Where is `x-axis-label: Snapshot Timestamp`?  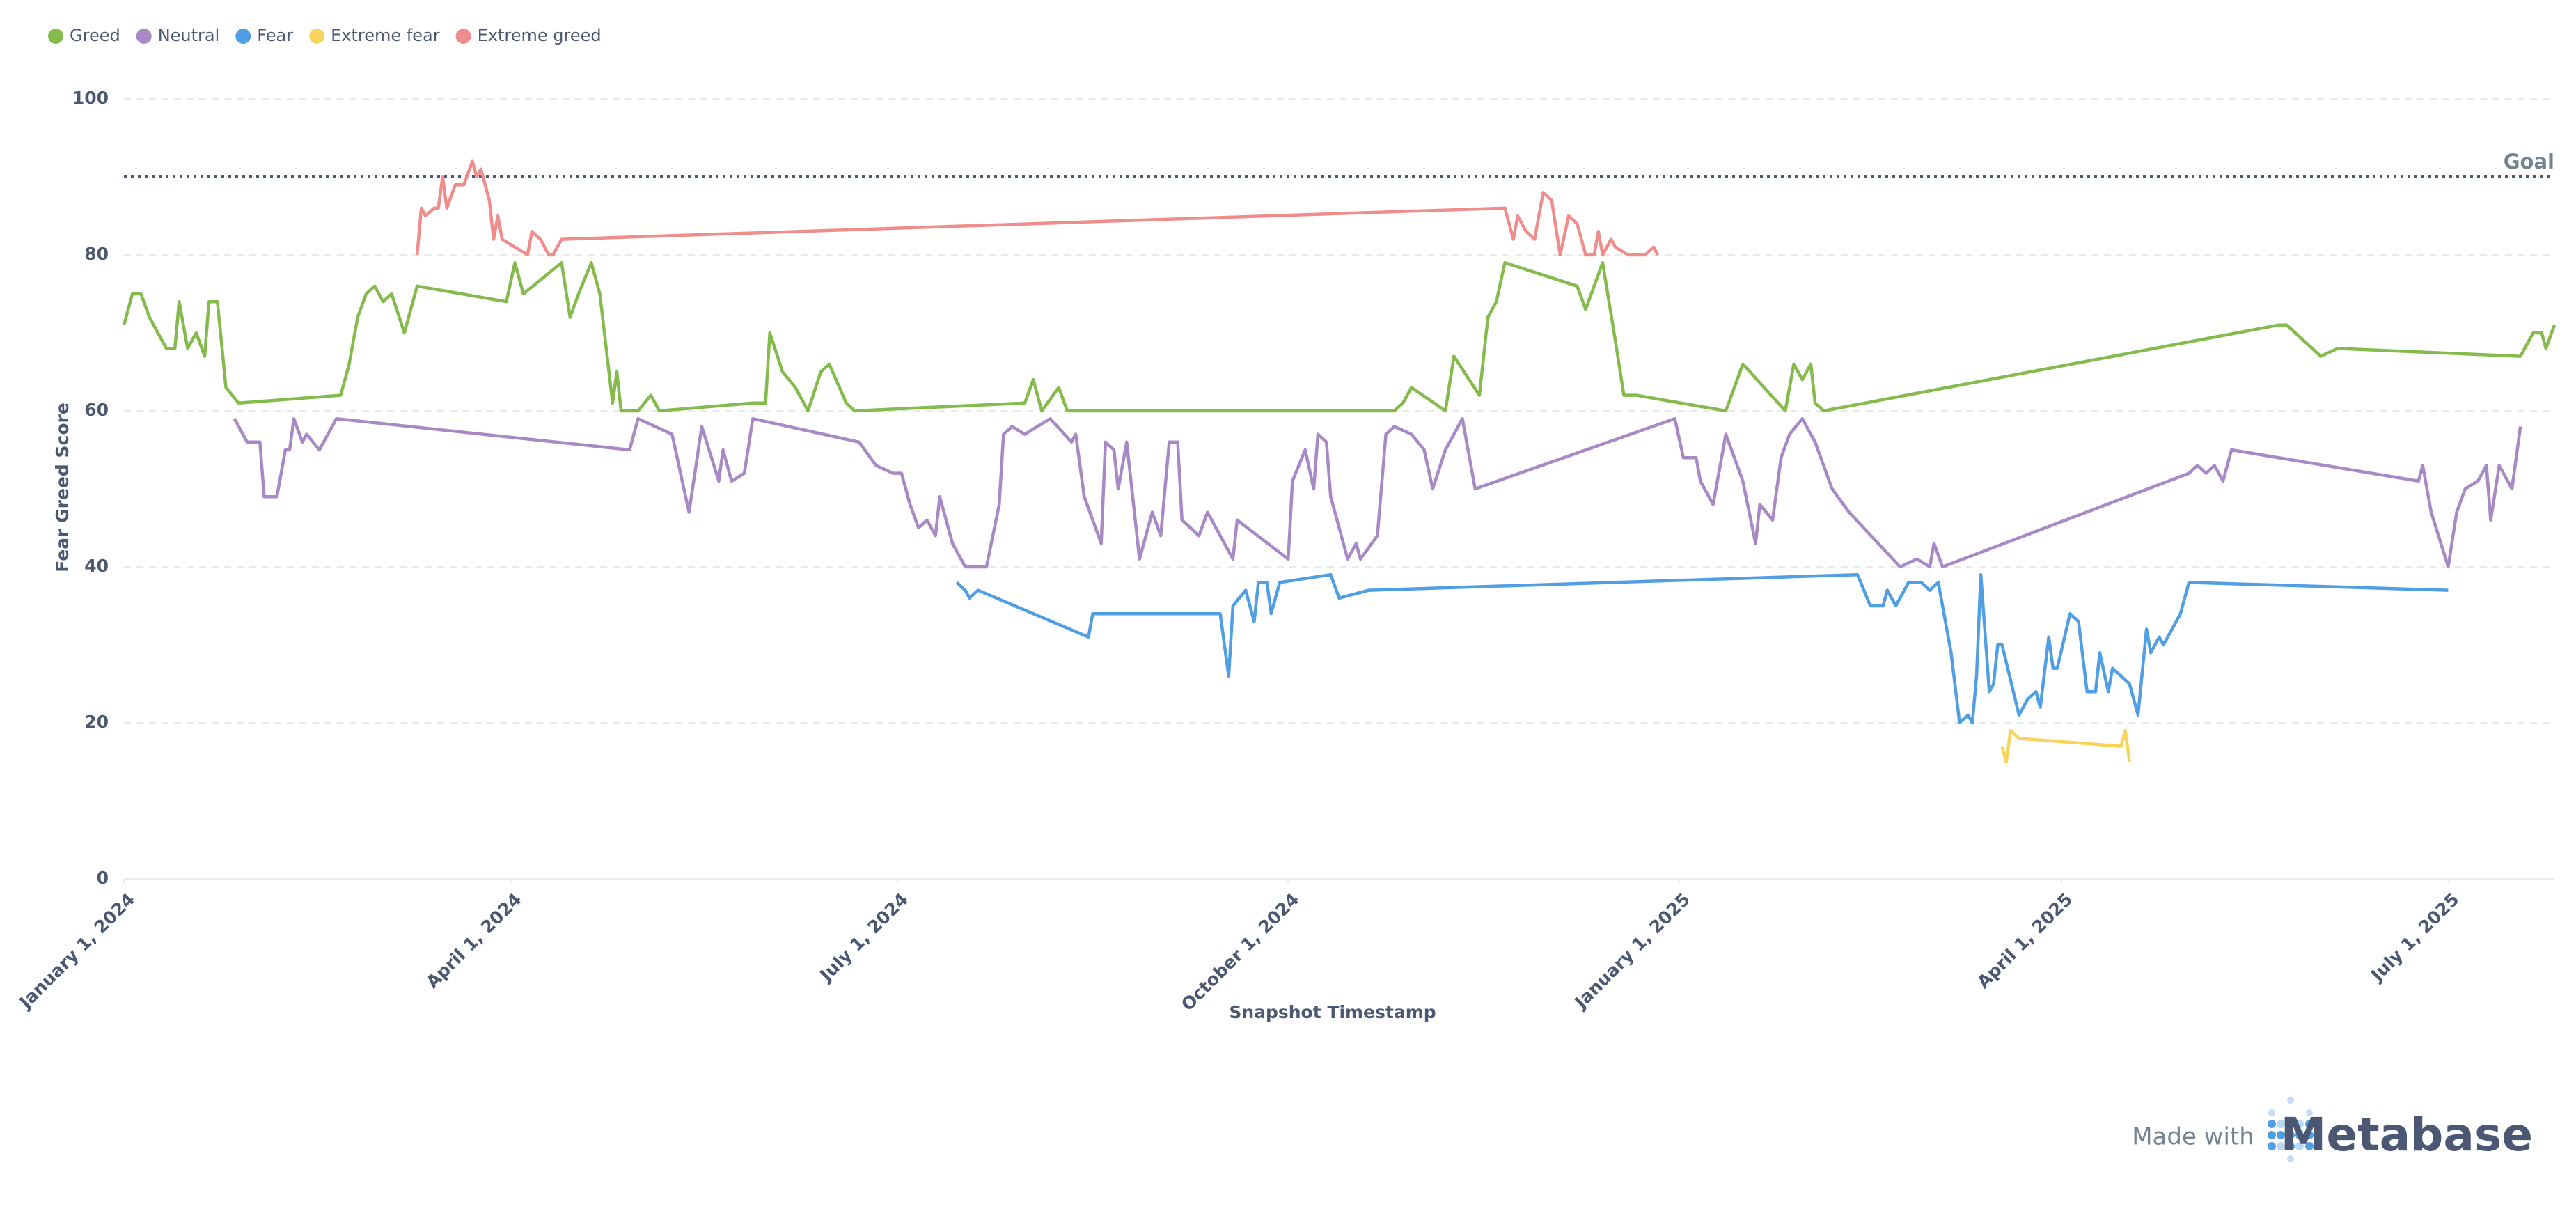 x-axis-label: Snapshot Timestamp is located at coordinates (1332, 1012).